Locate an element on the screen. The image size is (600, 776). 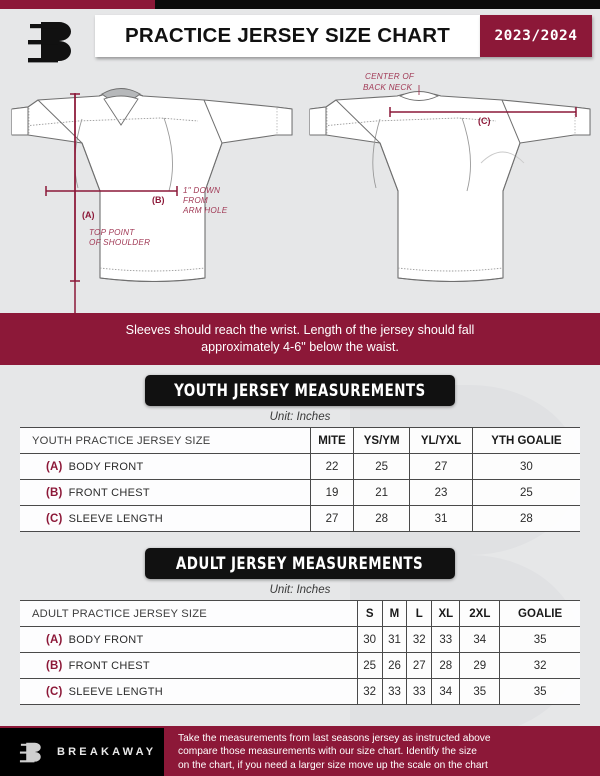
table-row: (C) SLEEVE LENGTH 32 33 33 34 35 35 is located at coordinates (300, 691).